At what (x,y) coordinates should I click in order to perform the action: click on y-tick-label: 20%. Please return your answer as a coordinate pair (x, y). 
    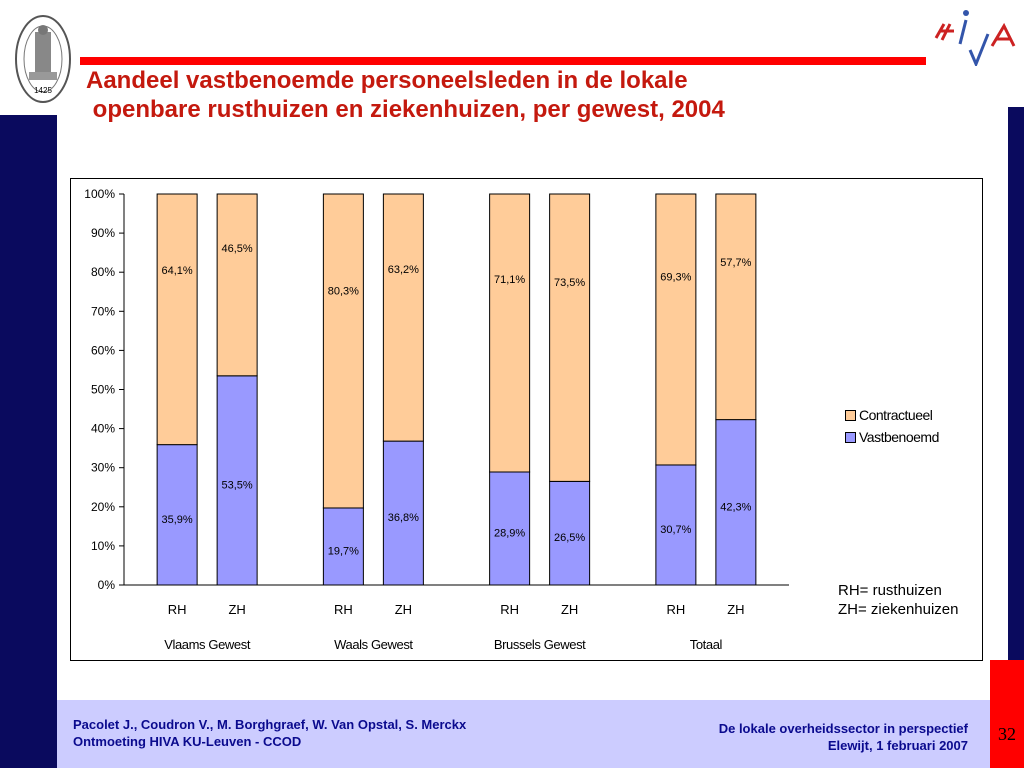
    Looking at the image, I should click on (103, 507).